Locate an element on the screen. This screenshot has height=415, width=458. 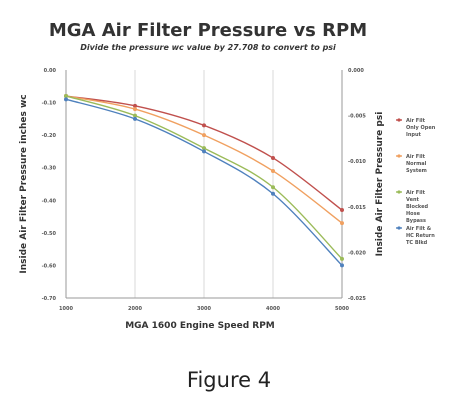
legend-label-4: Air Filt & HC Return TC Blkd is located at coordinates (420, 236).